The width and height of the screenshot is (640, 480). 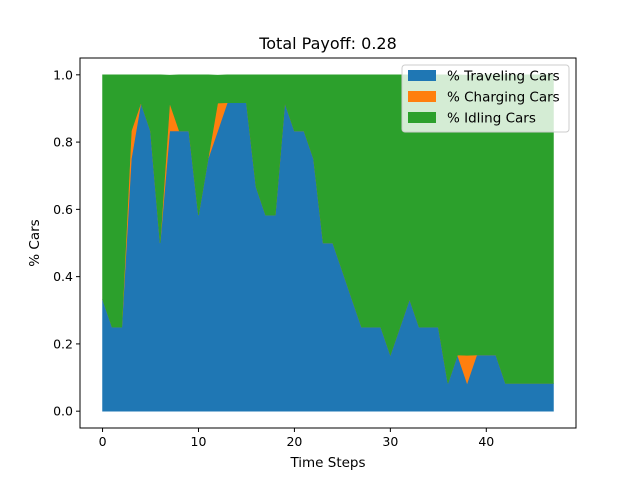 I want to click on y-axis-ticks: 0.0 0.2 0.4 0.6 0.8 1.0, so click(x=66, y=243).